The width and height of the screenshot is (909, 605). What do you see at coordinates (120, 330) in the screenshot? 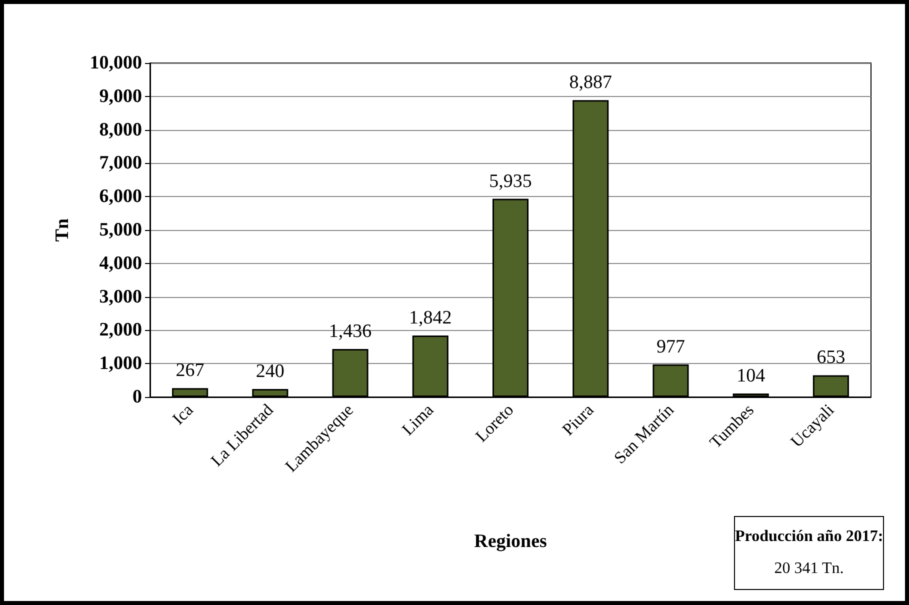
I see `y-tick-label: 2,000` at bounding box center [120, 330].